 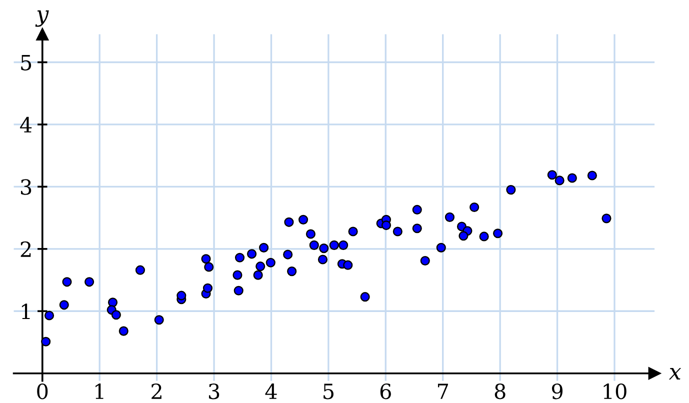 What do you see at coordinates (100, 391) in the screenshot?
I see `x-tick-label: 1` at bounding box center [100, 391].